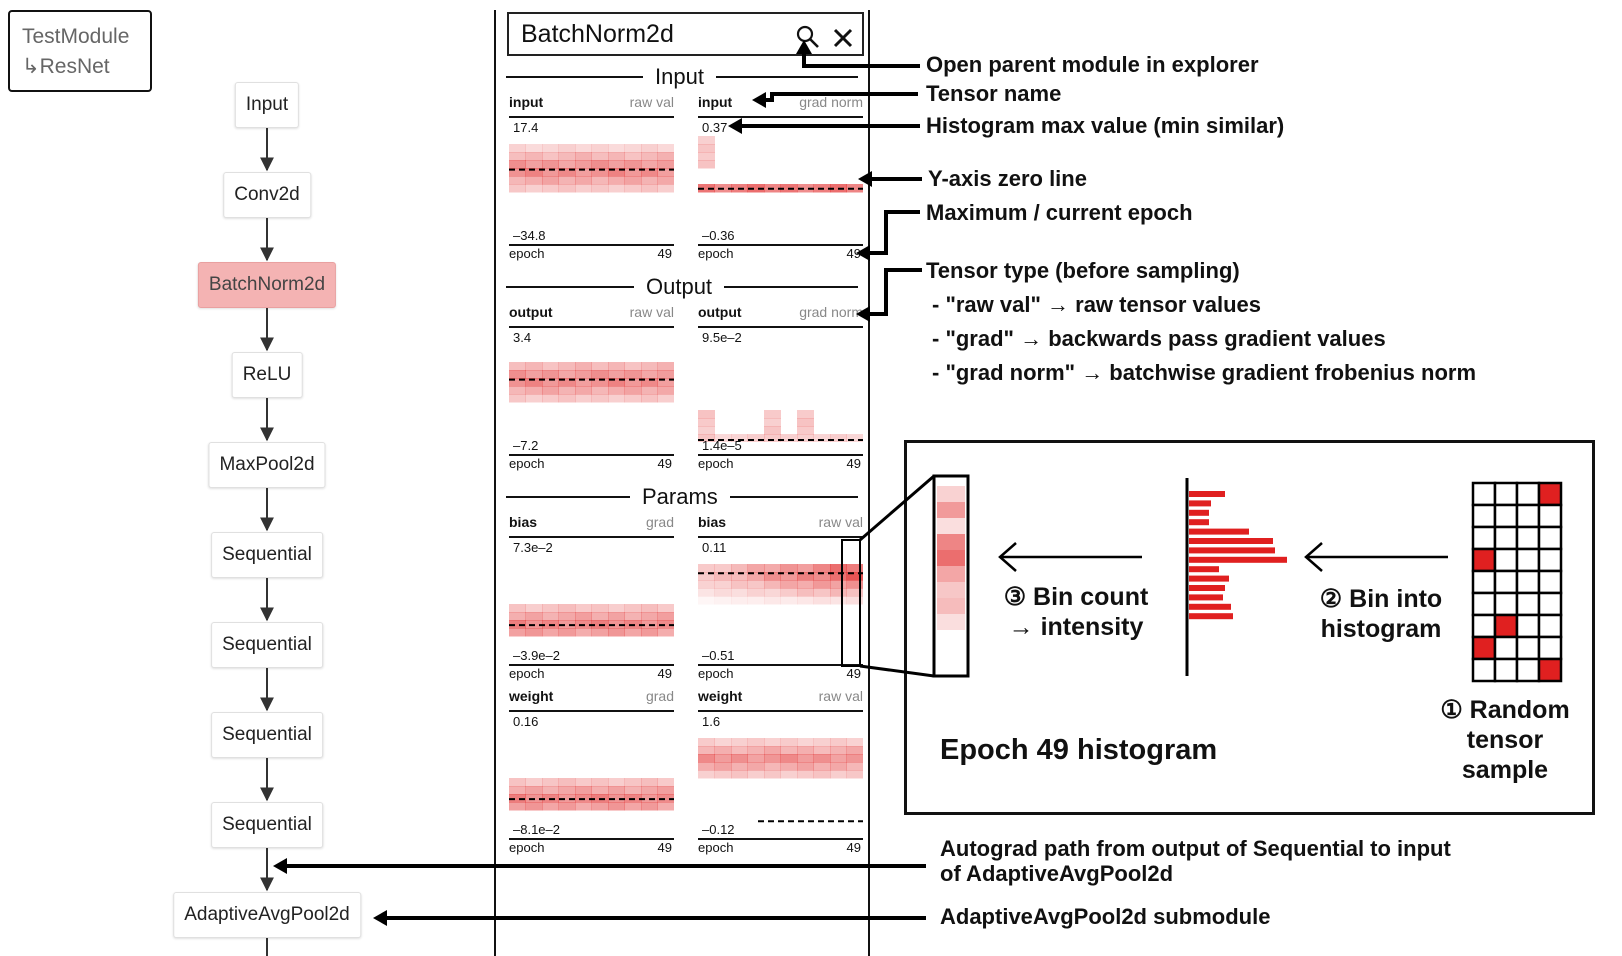 The height and width of the screenshot is (956, 1622). Describe the element at coordinates (267, 555) in the screenshot. I see `graph-node-sequential-1: Sequential` at that location.